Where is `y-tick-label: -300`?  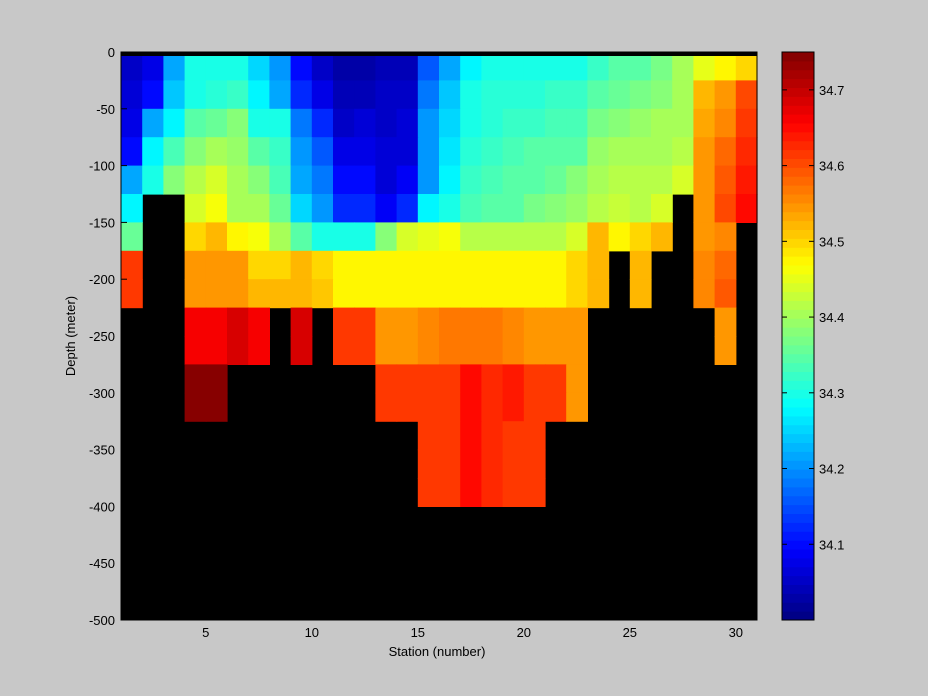
y-tick-label: -300 is located at coordinates (102, 393).